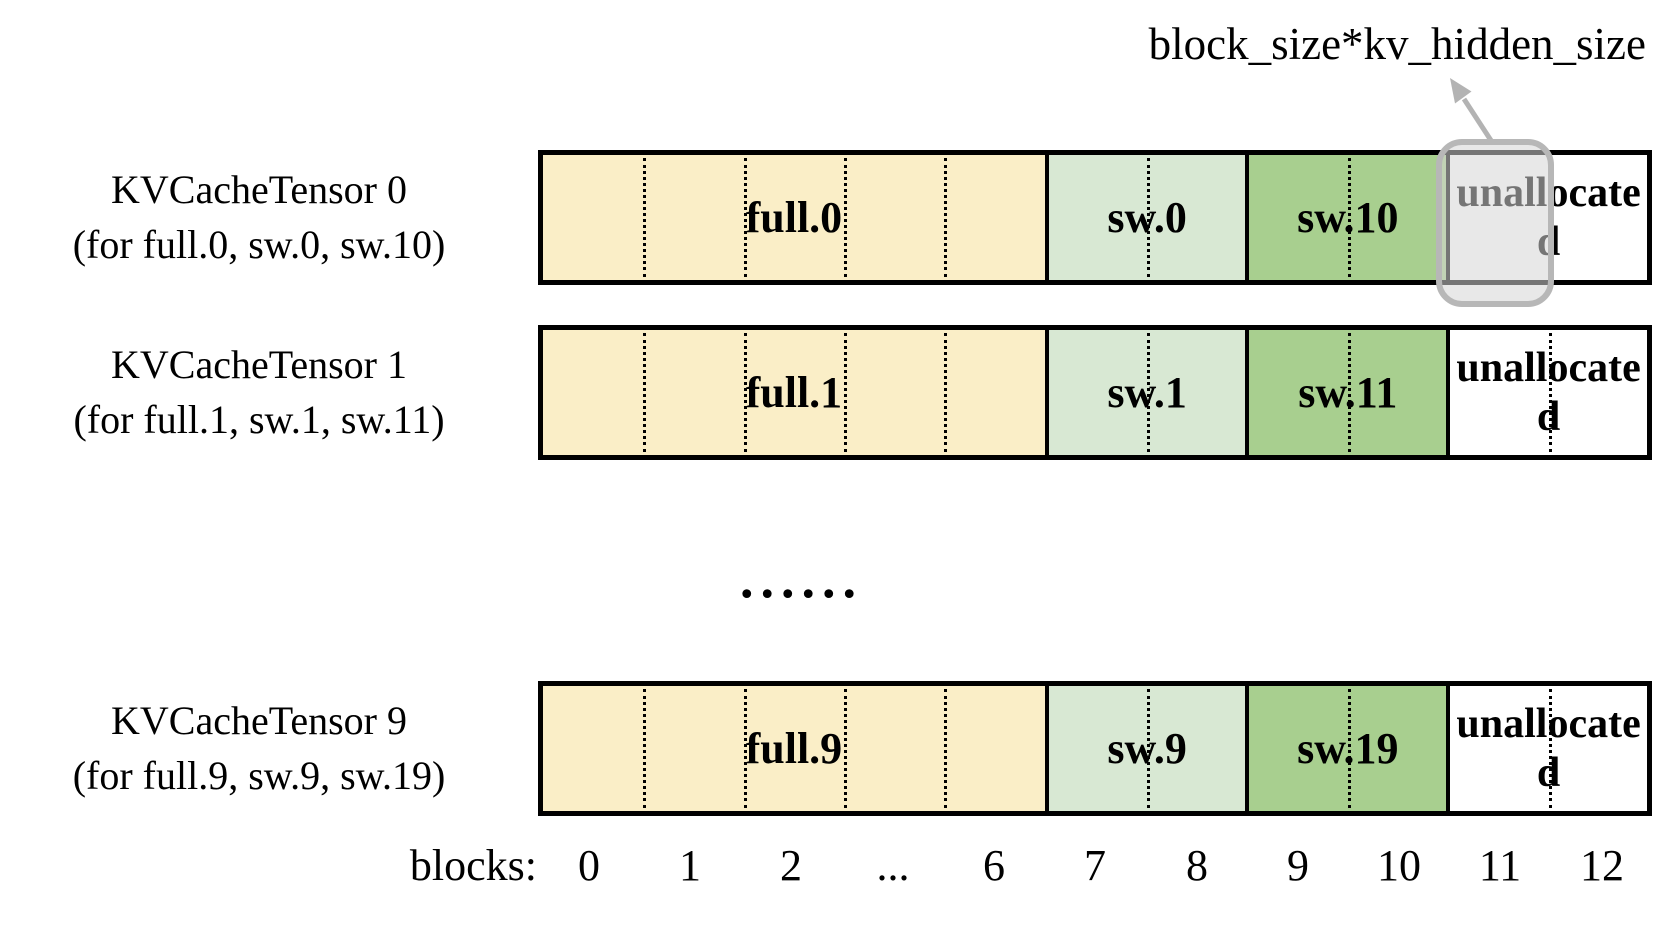 This screenshot has width=1676, height=938. I want to click on segment-full: full.1, so click(794, 392).